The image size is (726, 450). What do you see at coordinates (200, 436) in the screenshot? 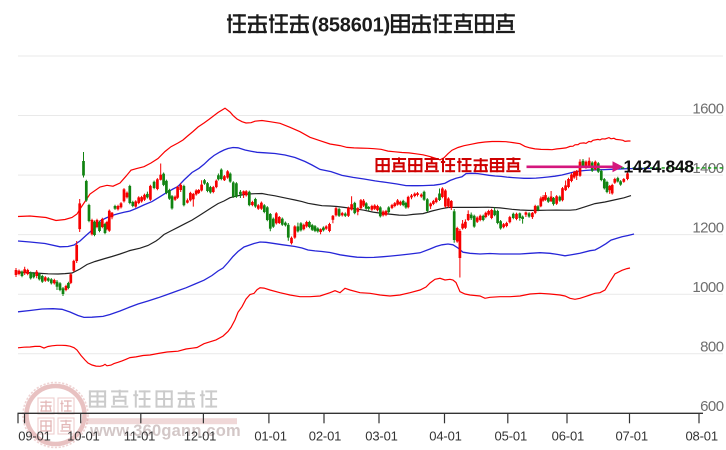
I see `svg-text: 12-01` at bounding box center [200, 436].